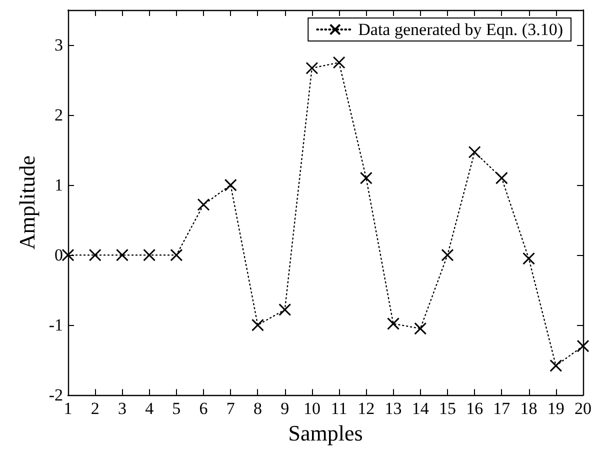 This screenshot has width=603, height=449. Describe the element at coordinates (122, 408) in the screenshot. I see `x-tick-label: 3` at that location.